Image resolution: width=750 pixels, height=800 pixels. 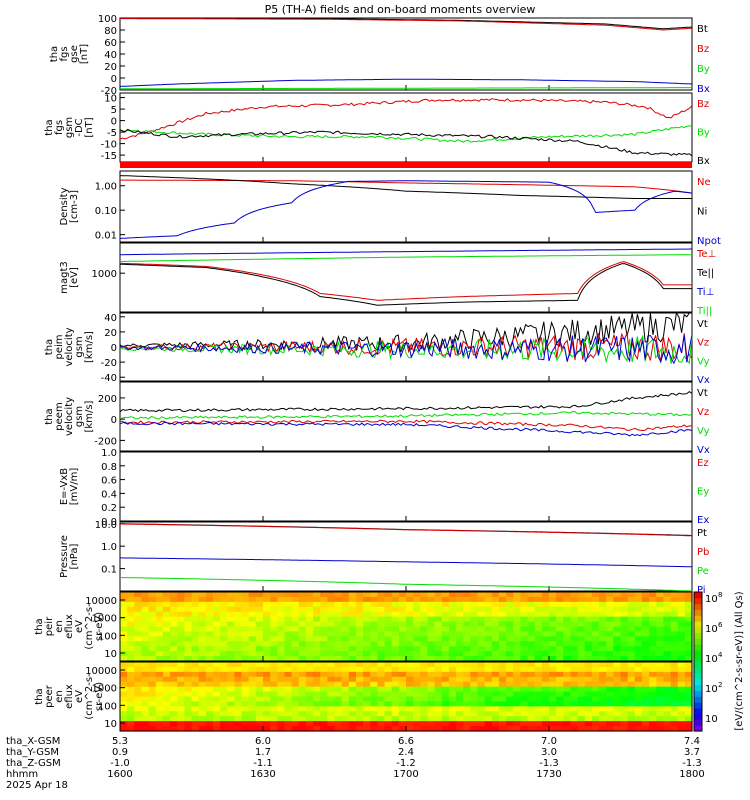 I want to click on axis-row-value: 1800, so click(x=691, y=774).